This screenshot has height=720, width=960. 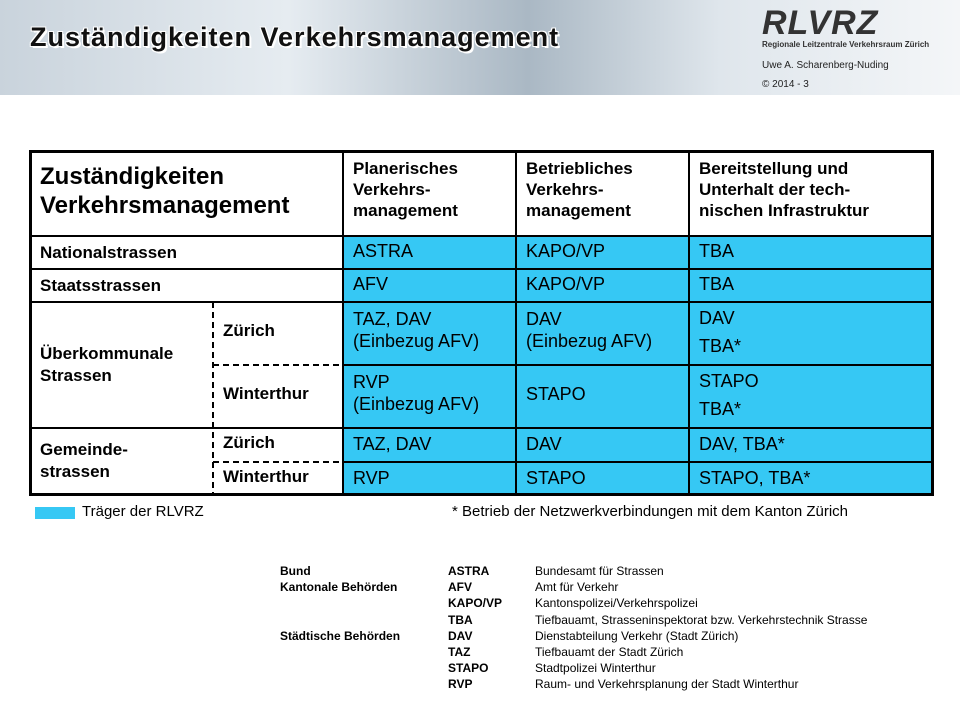 What do you see at coordinates (429, 478) in the screenshot?
I see `data-cell: RVP` at bounding box center [429, 478].